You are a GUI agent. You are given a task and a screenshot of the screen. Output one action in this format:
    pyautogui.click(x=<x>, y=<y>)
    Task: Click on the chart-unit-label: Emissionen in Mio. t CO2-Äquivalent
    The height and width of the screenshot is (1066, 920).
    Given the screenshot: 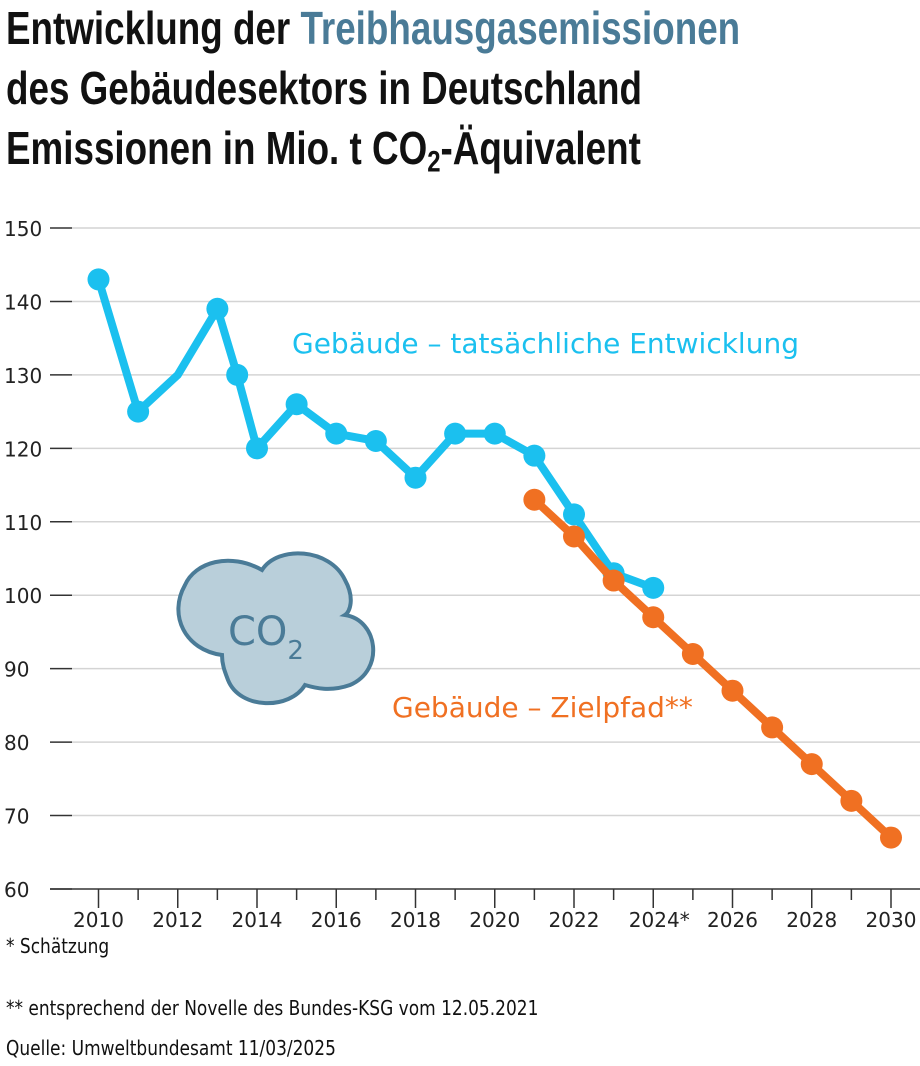 What is the action you would take?
    pyautogui.click(x=323, y=155)
    